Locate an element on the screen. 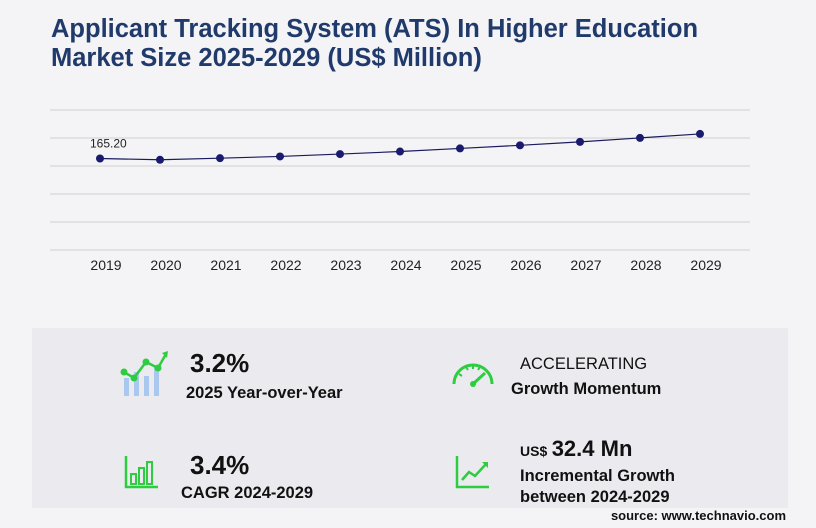  x-tick-label: 2024 is located at coordinates (405, 265).